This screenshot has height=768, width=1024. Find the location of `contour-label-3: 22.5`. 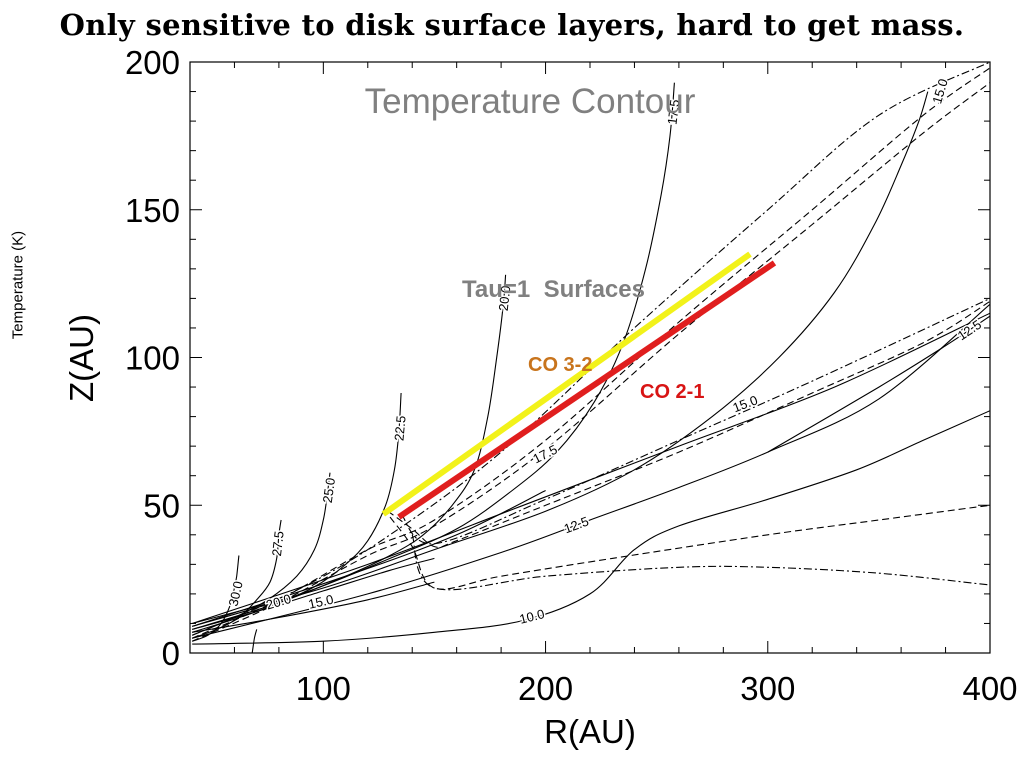

contour-label-3: 22.5 is located at coordinates (399, 428).